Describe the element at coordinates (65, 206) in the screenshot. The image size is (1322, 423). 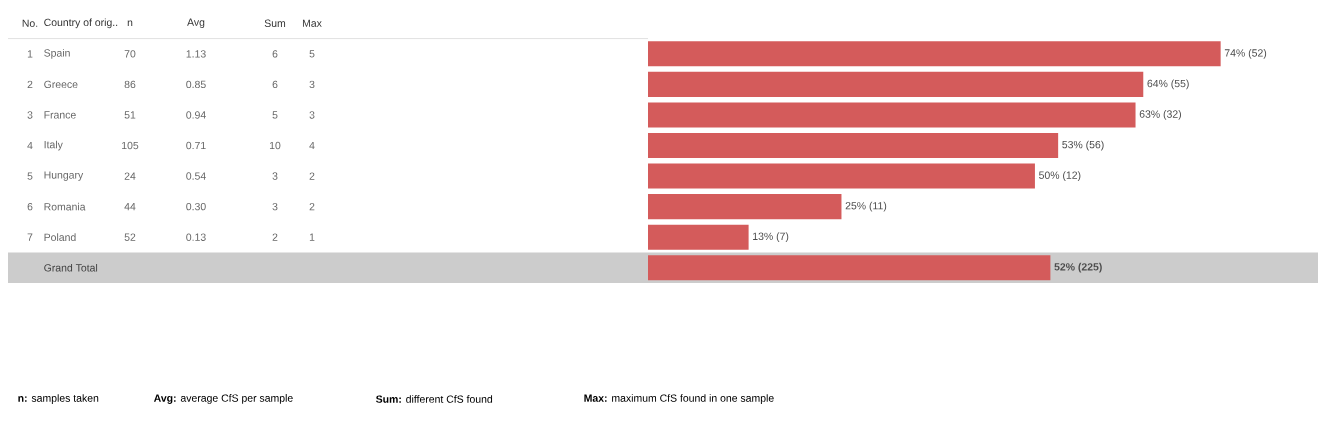
I see `y-tick-label: Romania` at that location.